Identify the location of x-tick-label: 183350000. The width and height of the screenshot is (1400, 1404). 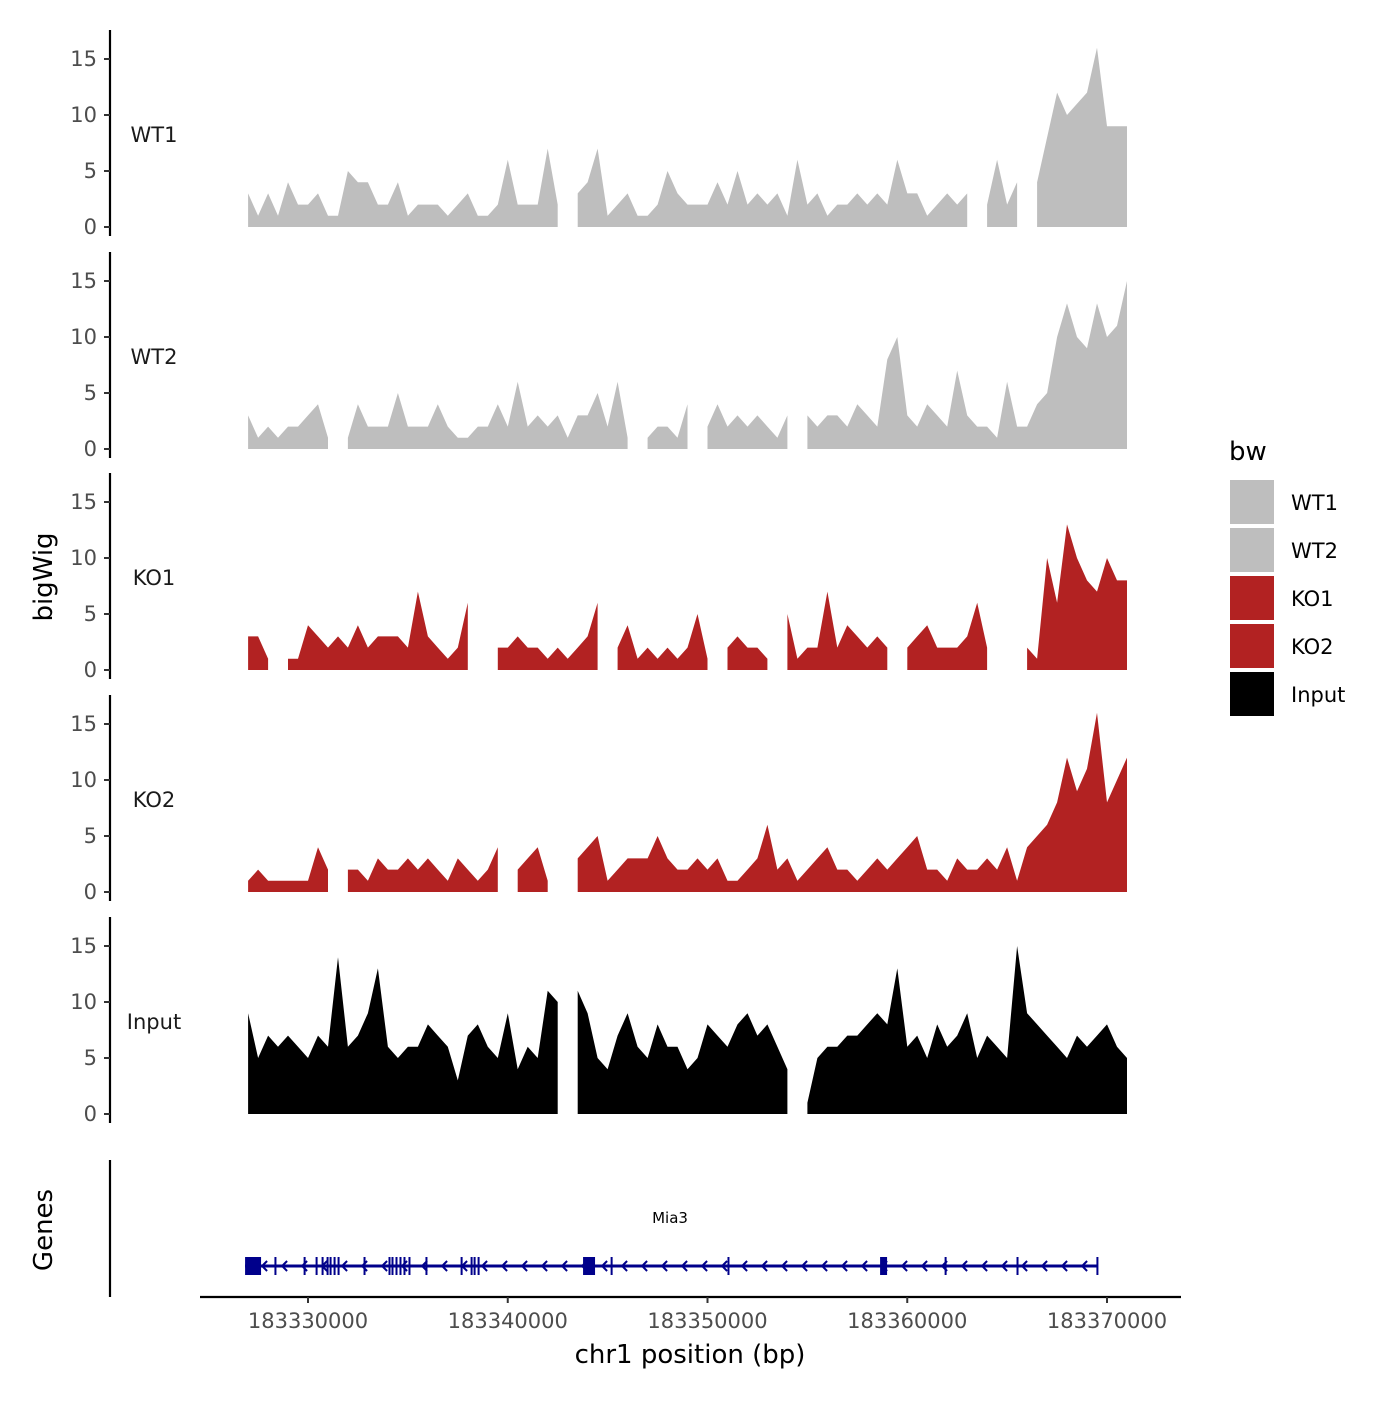
(707, 1321).